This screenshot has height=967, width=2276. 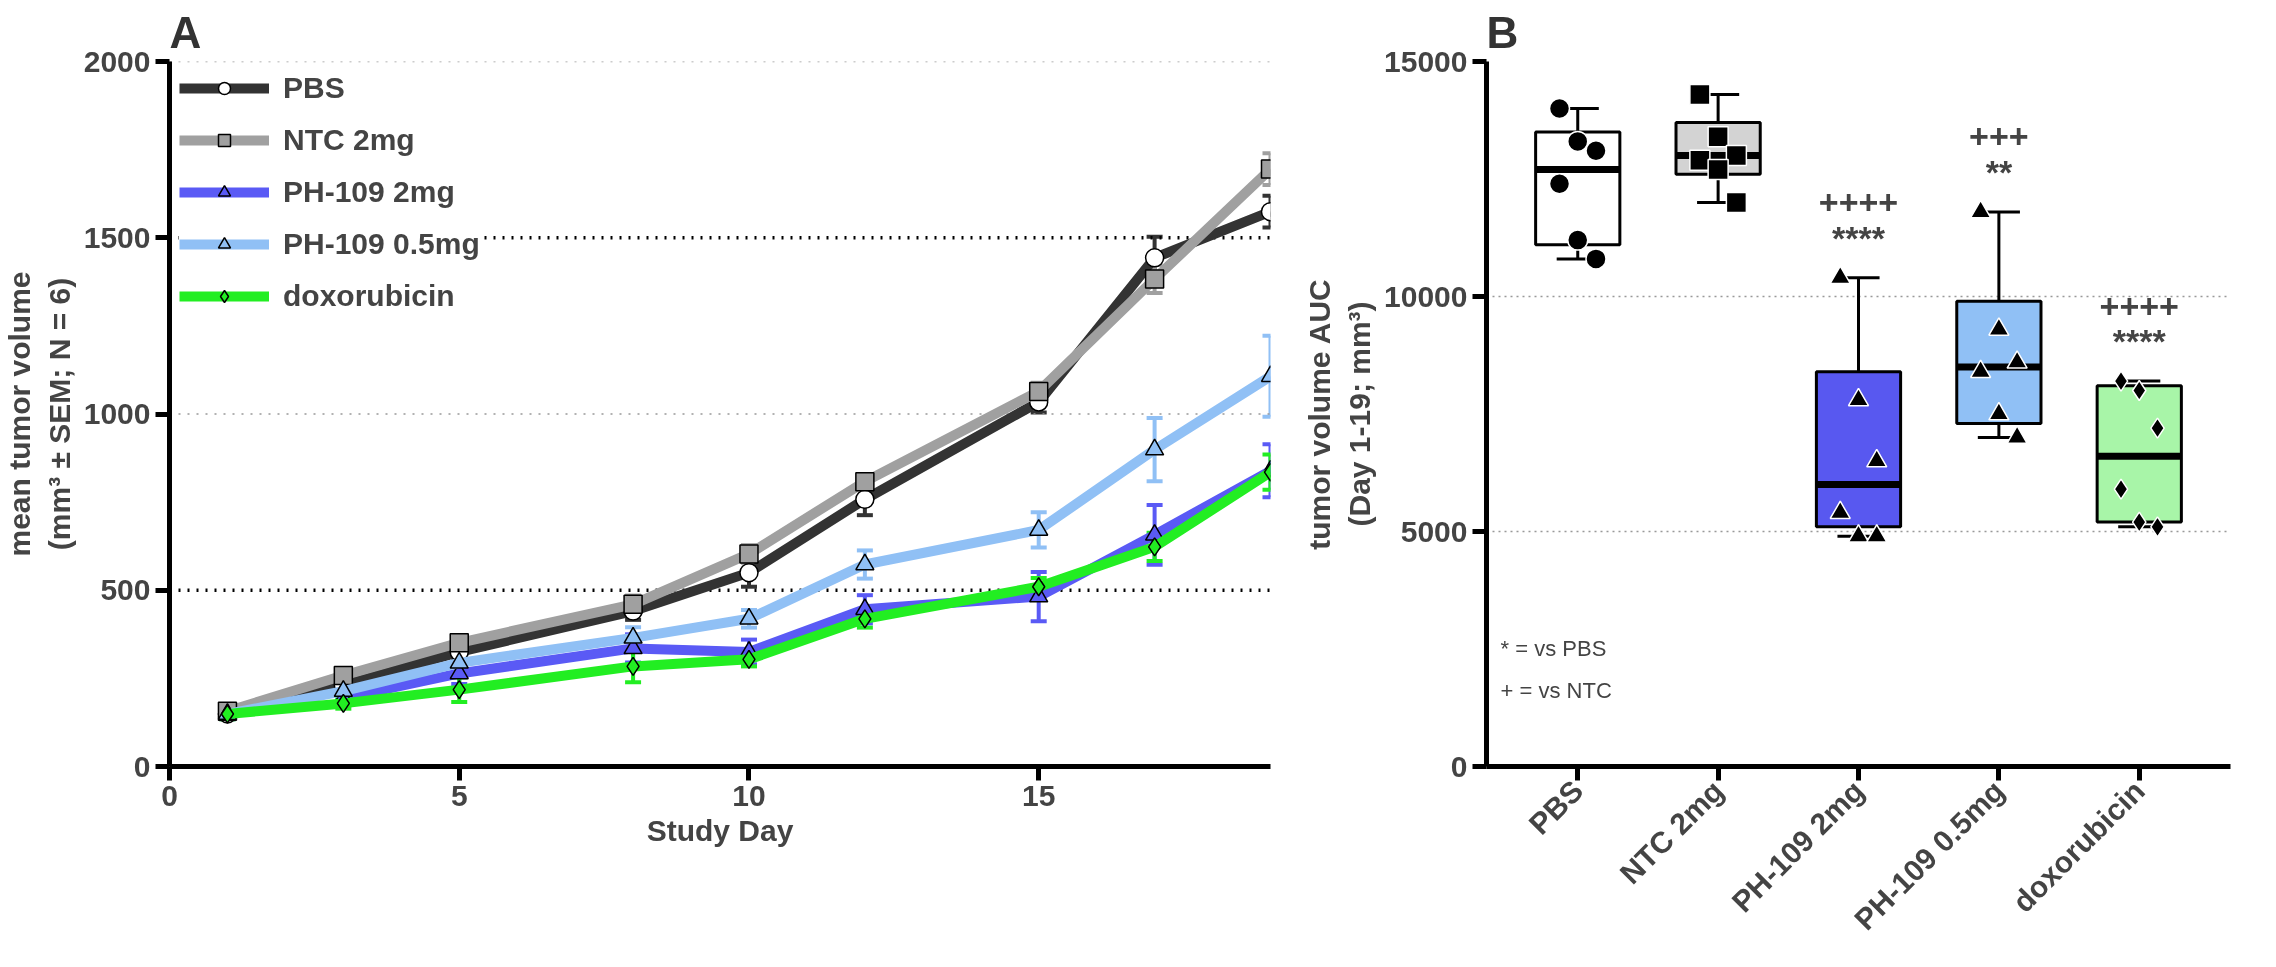 What do you see at coordinates (749, 795) in the screenshot?
I see `x-tick-label: 10` at bounding box center [749, 795].